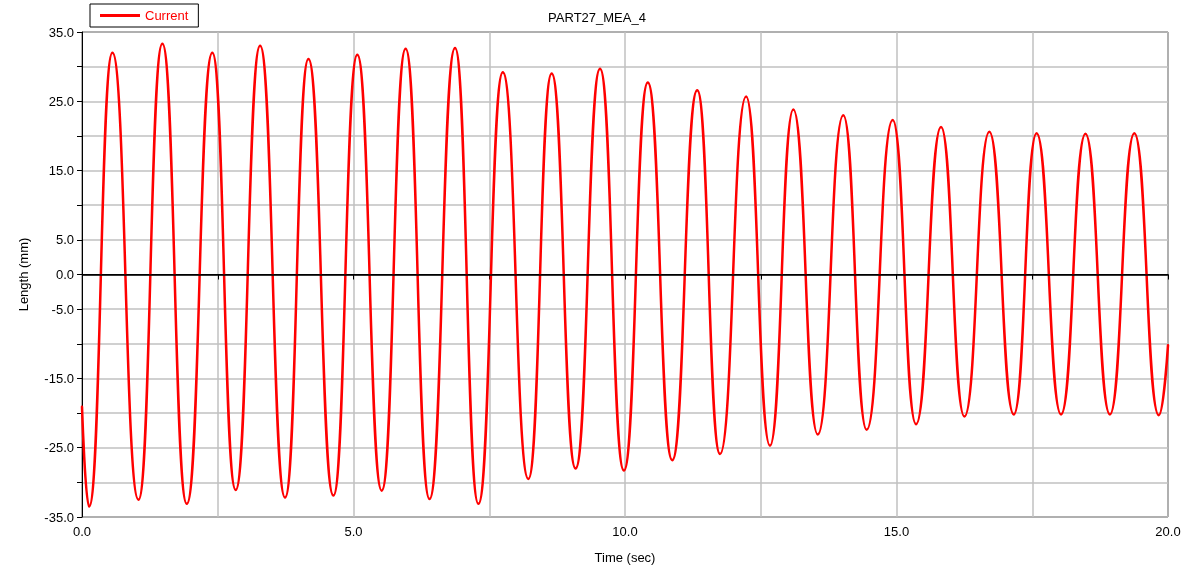 Image resolution: width=1194 pixels, height=579 pixels. I want to click on y-tick-label: -15.0, so click(59, 378).